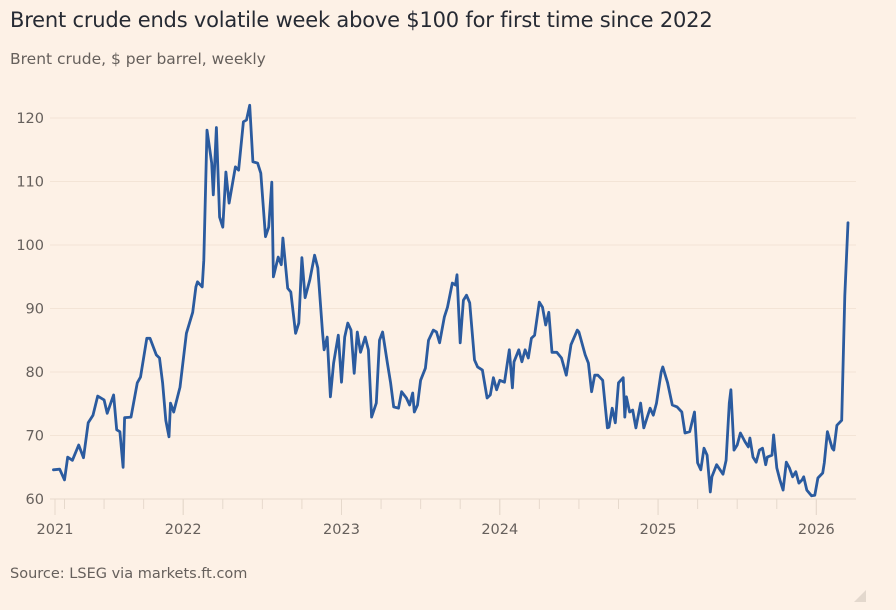  I want to click on y-tick-label: 120, so click(30, 119).